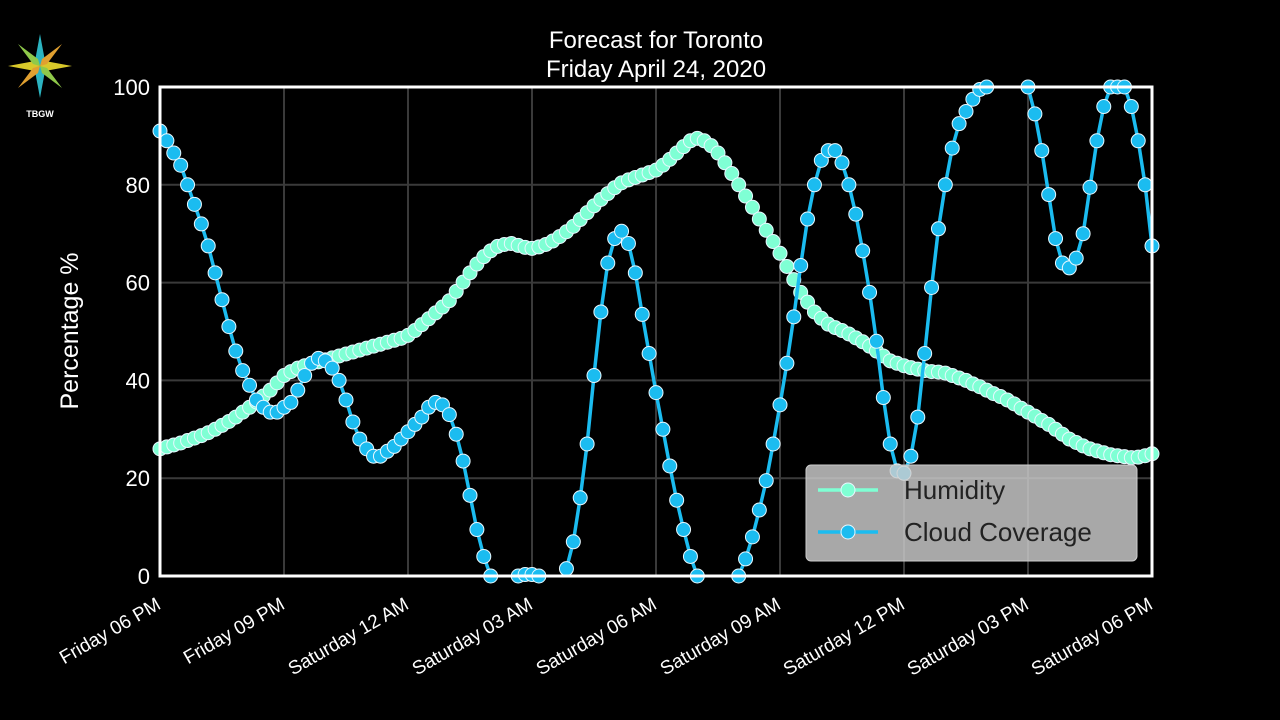 This screenshot has width=1280, height=720. What do you see at coordinates (144, 576) in the screenshot?
I see `y-tick-label: 0` at bounding box center [144, 576].